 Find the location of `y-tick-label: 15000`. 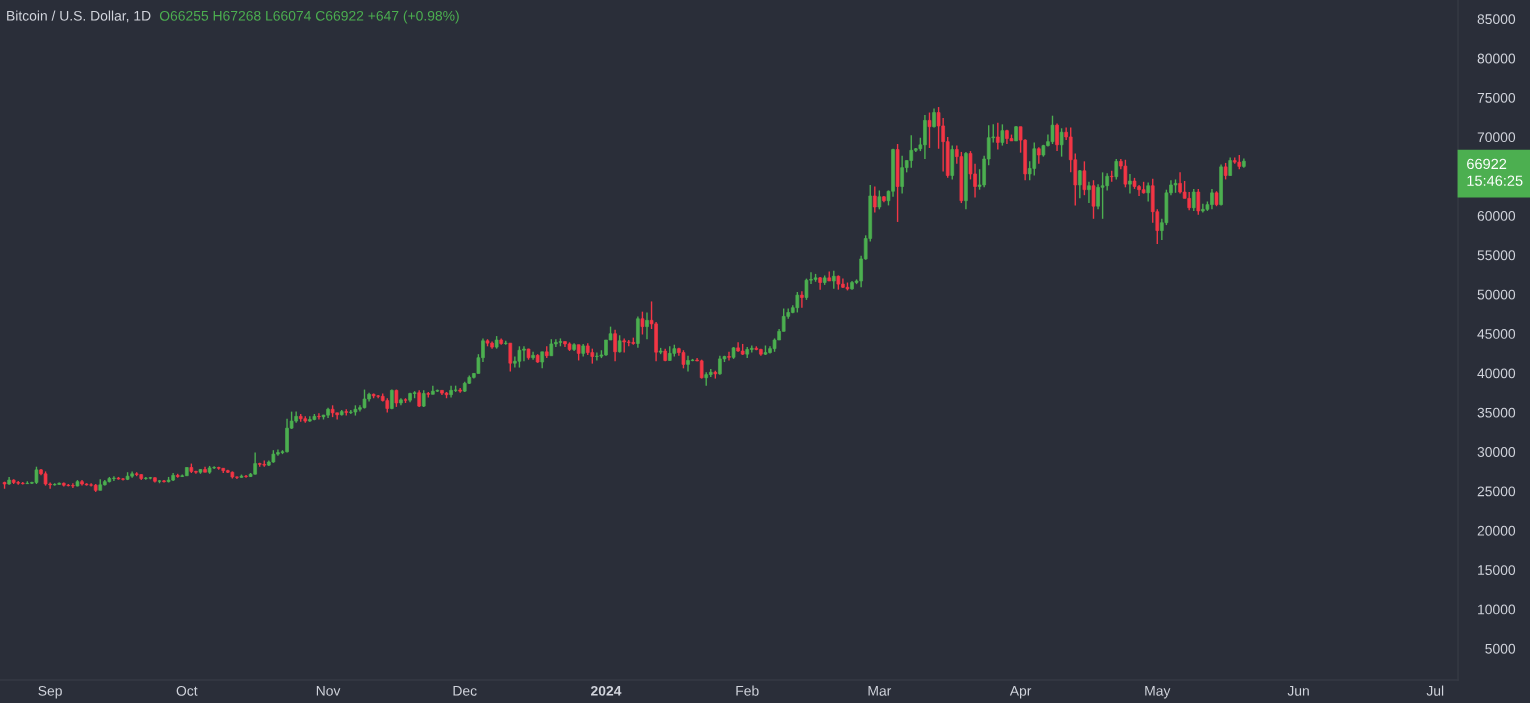

y-tick-label: 15000 is located at coordinates (1497, 570).